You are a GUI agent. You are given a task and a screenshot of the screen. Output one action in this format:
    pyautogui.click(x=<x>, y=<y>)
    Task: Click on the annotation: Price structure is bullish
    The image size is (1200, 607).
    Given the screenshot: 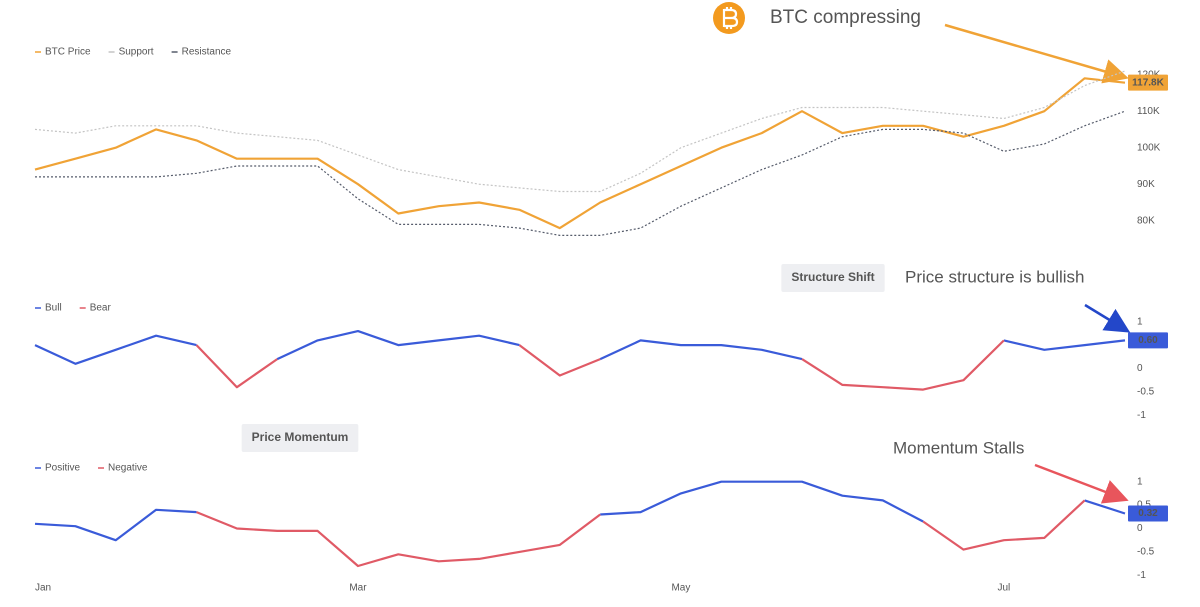 What is the action you would take?
    pyautogui.click(x=995, y=276)
    